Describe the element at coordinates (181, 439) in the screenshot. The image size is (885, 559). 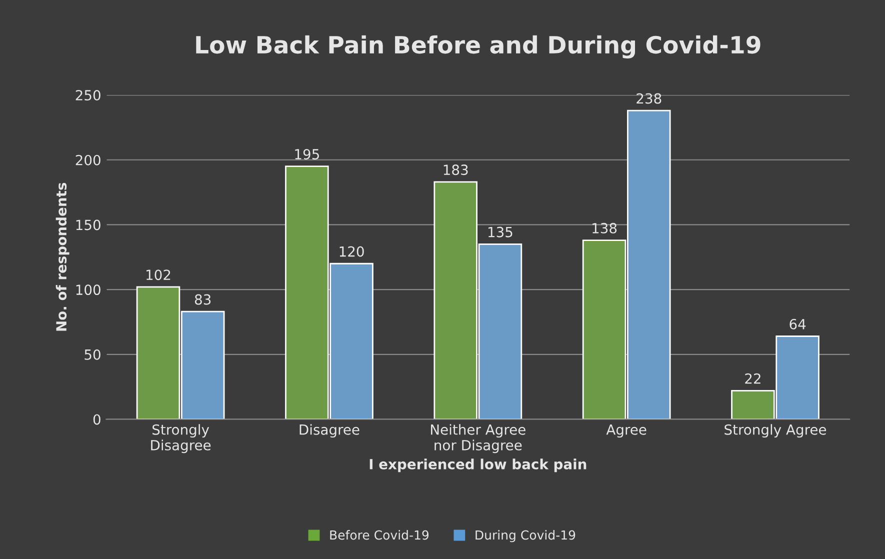
I see `x-tick-label: Strongly Disagree` at that location.